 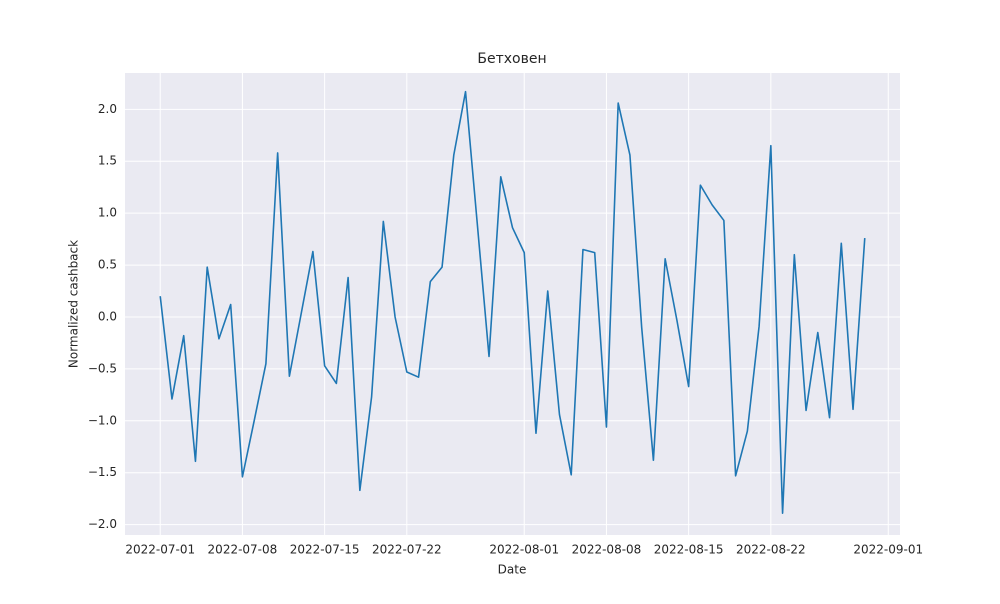 I want to click on x-axis-label: Date, so click(x=512, y=570).